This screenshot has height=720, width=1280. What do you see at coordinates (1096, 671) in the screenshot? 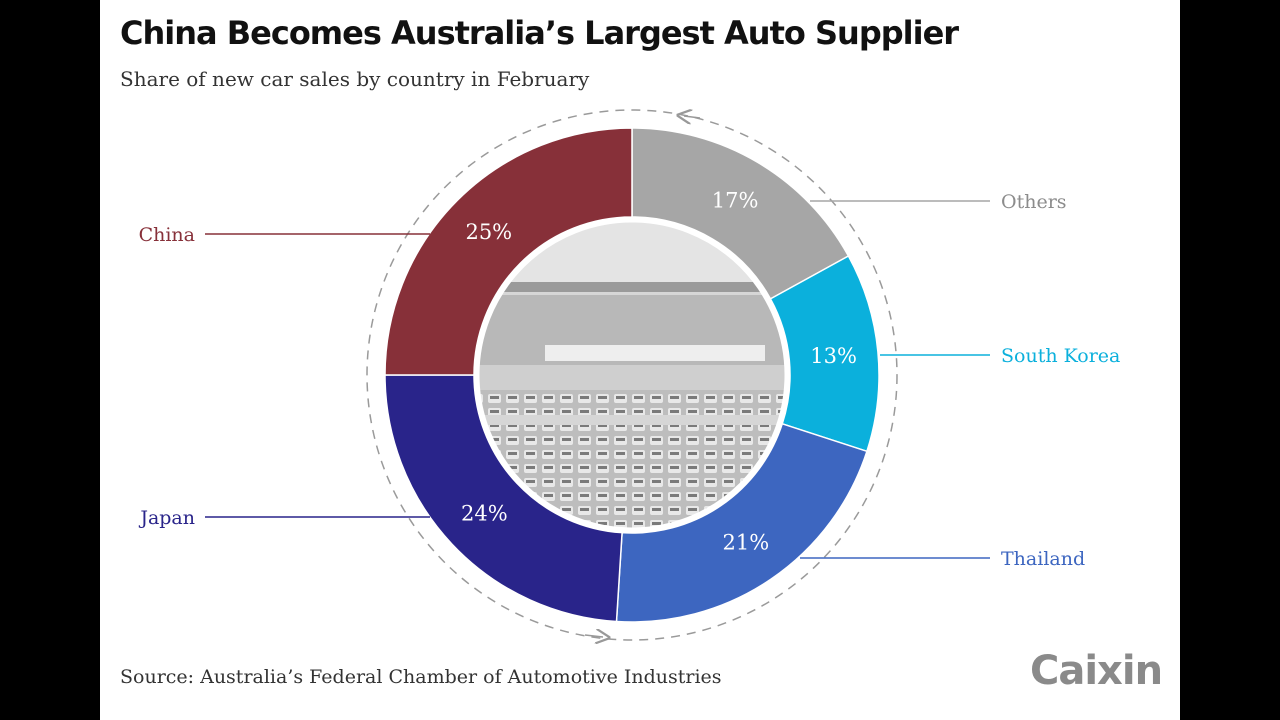
I see `caixin-logo: Caixin` at bounding box center [1096, 671].